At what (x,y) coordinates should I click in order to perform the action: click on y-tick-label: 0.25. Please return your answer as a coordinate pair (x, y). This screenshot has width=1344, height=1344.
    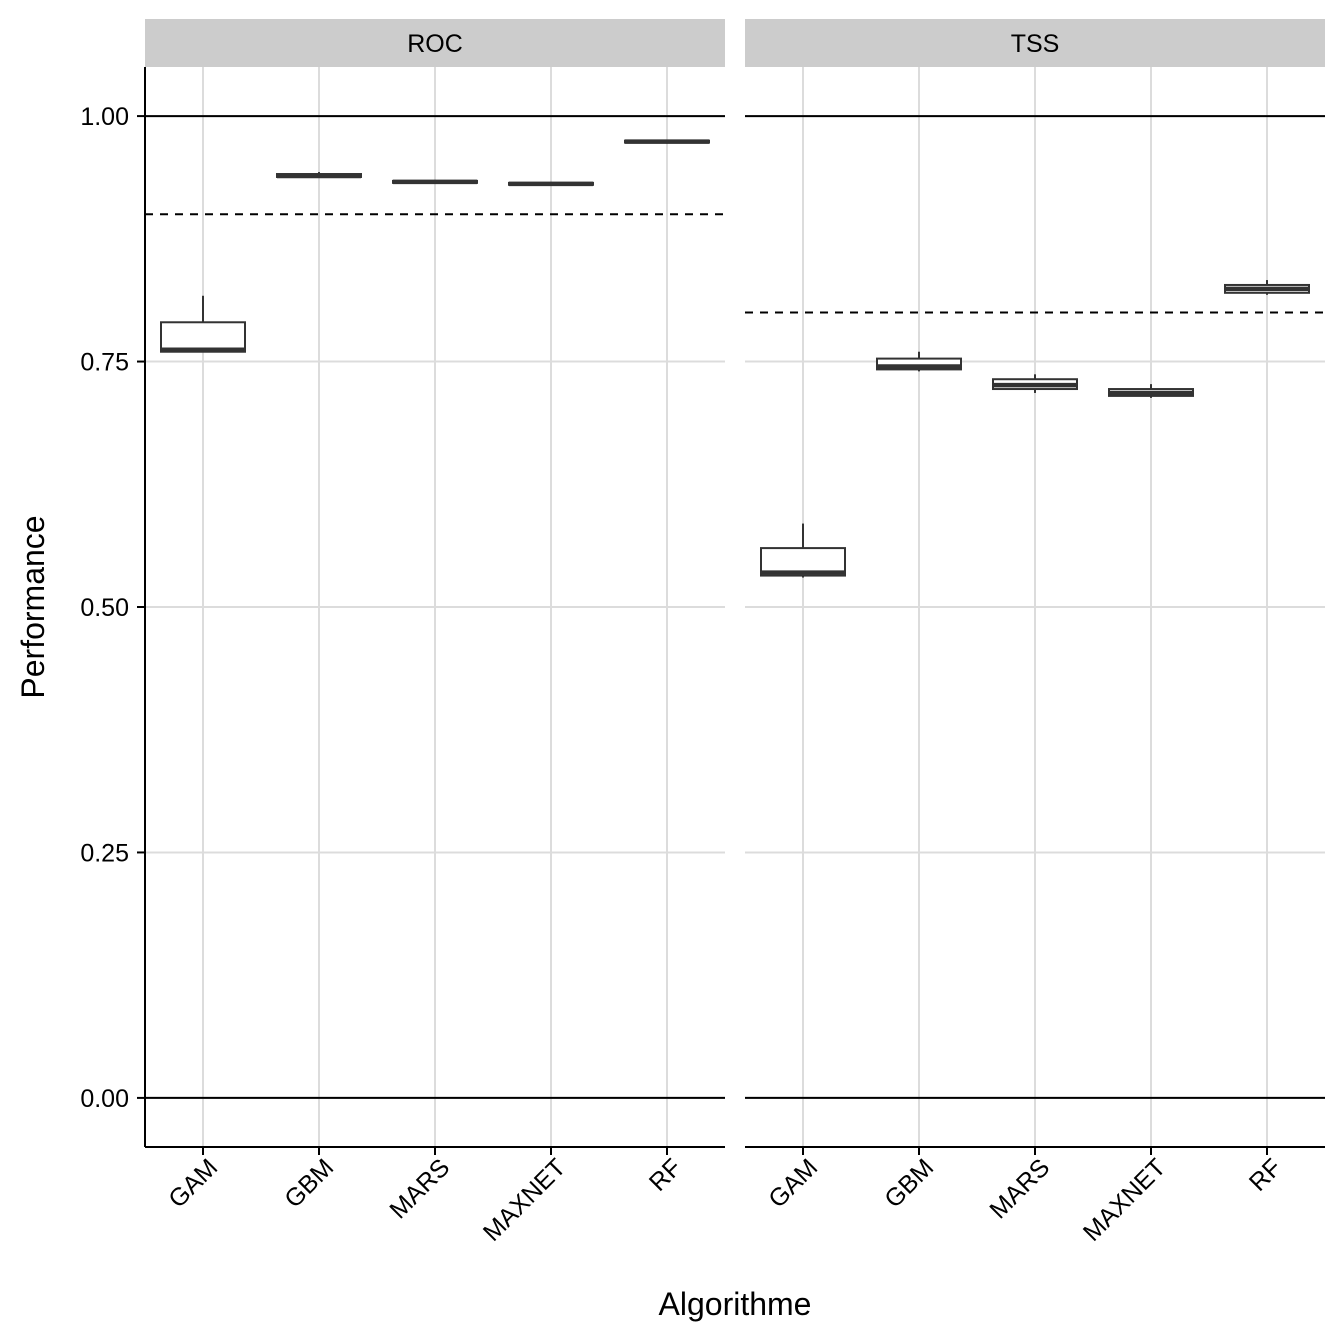
    Looking at the image, I should click on (104, 853).